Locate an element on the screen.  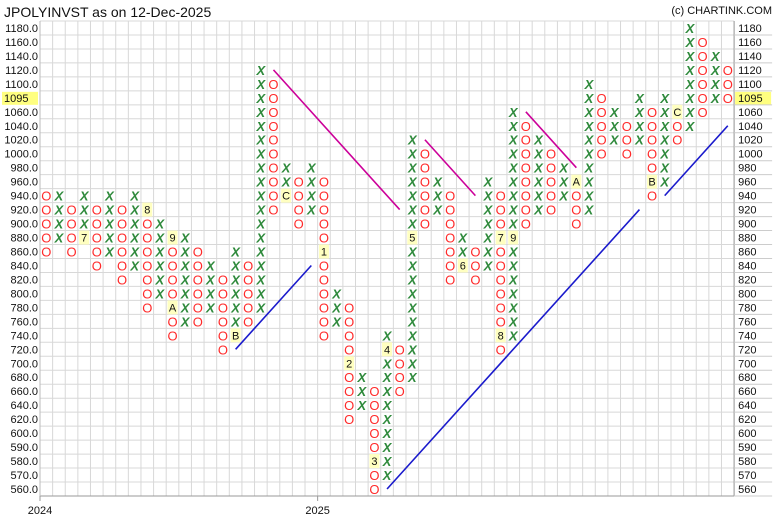
y-tick-label-right: 1020 is located at coordinates (750, 141).